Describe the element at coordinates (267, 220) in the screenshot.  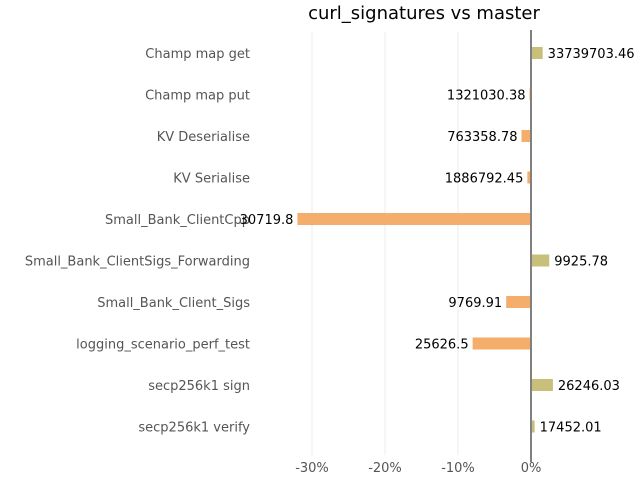
I see `value-label: 30719.8` at that location.